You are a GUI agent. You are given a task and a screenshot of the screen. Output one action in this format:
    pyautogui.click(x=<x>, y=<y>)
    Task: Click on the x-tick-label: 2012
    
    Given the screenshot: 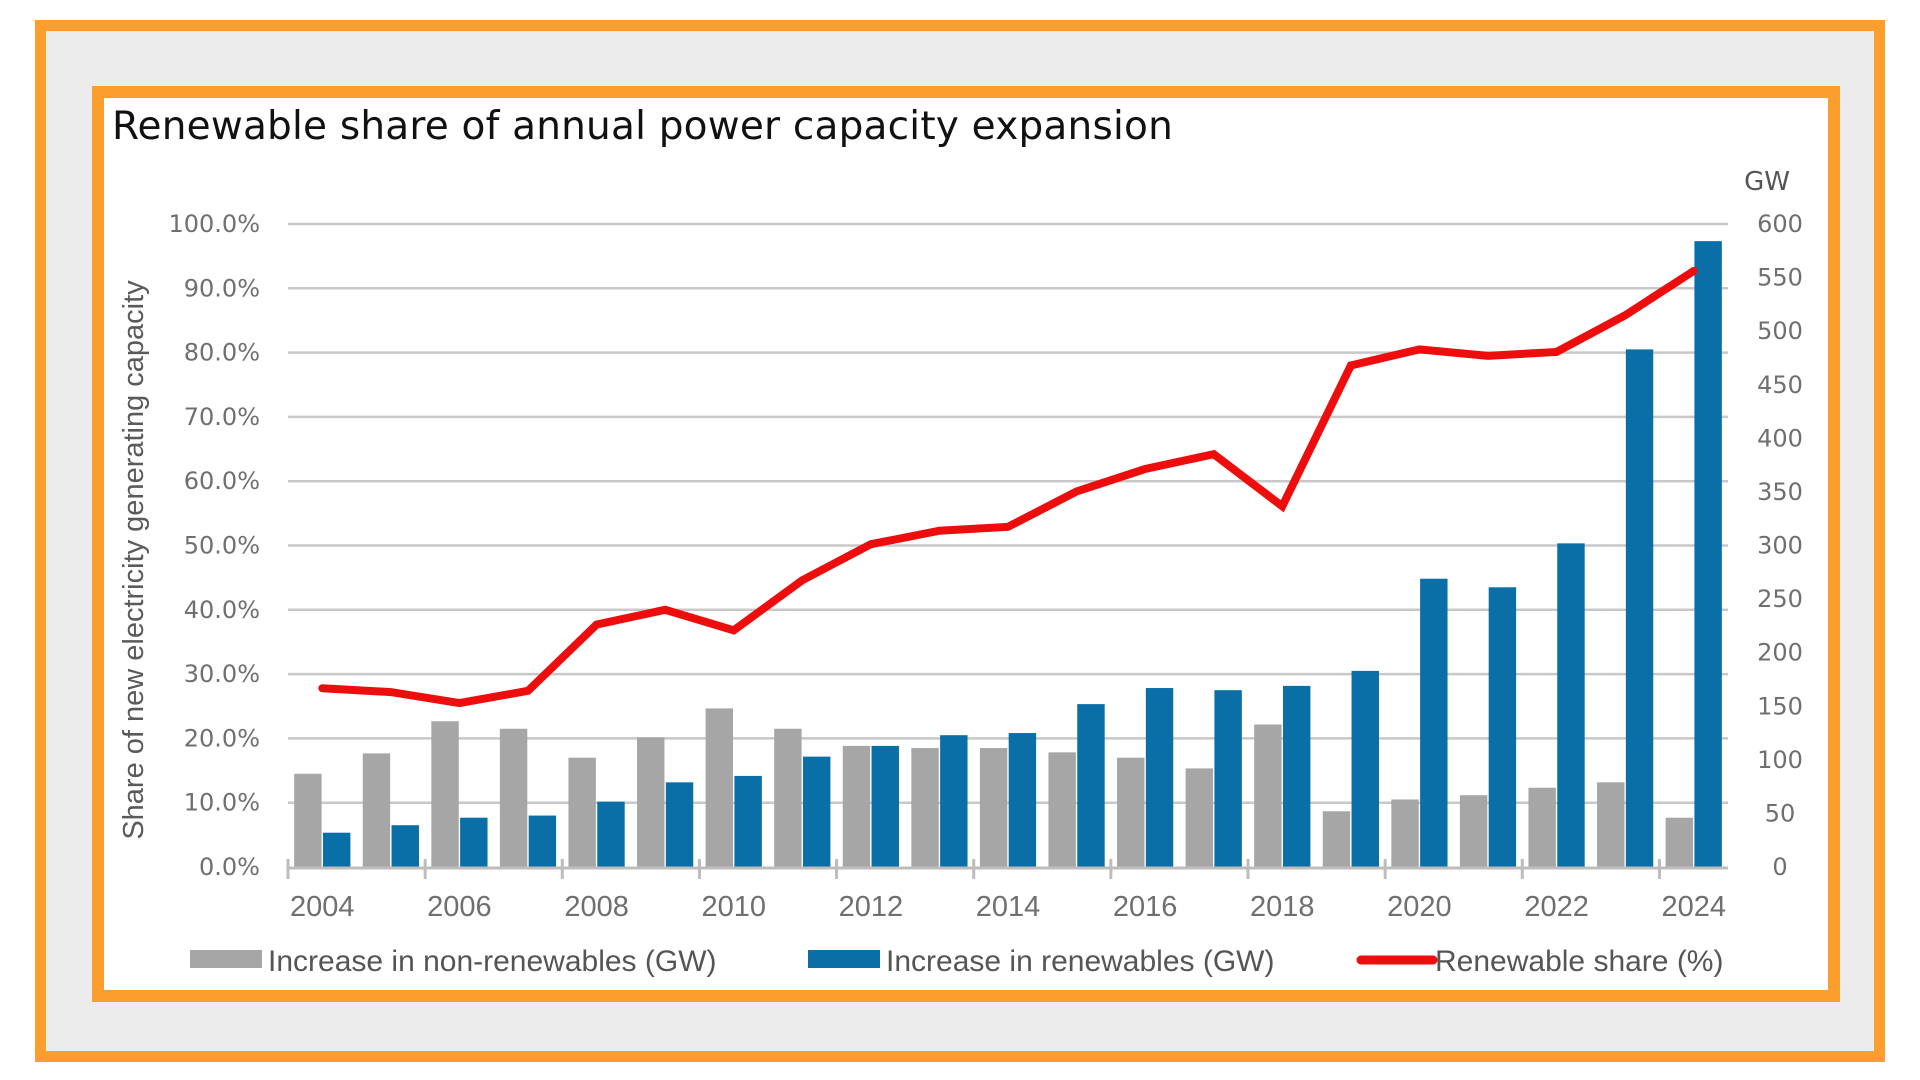 What is the action you would take?
    pyautogui.click(x=871, y=907)
    